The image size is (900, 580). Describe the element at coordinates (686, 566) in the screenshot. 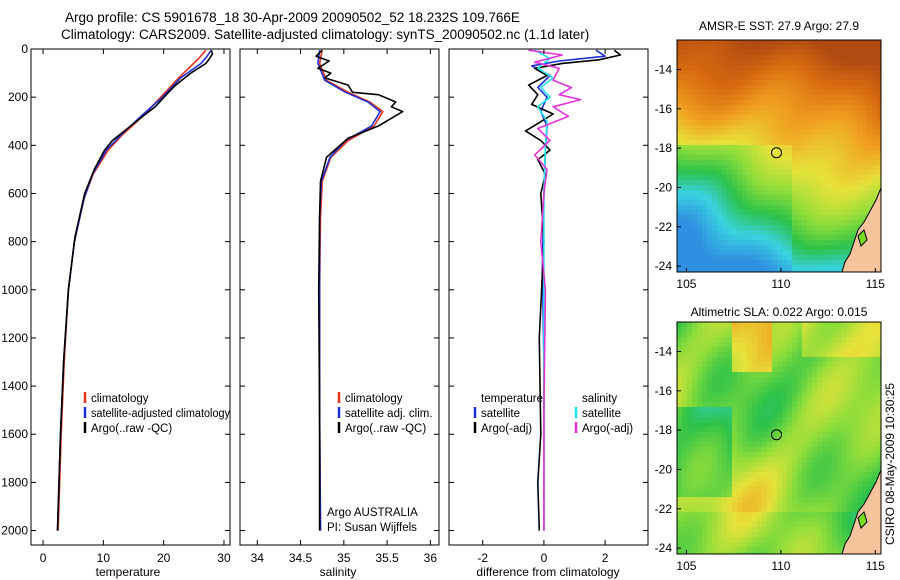

I see `map-x-tick-label: 105` at that location.